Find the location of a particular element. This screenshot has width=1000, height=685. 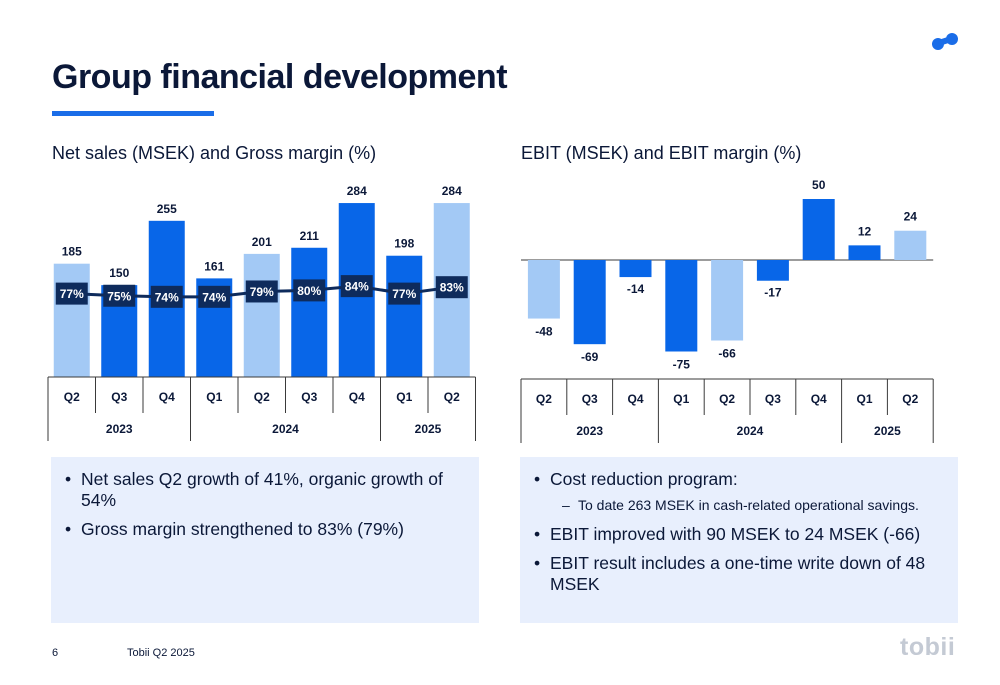

brand-logo: tobii is located at coordinates (928, 647).